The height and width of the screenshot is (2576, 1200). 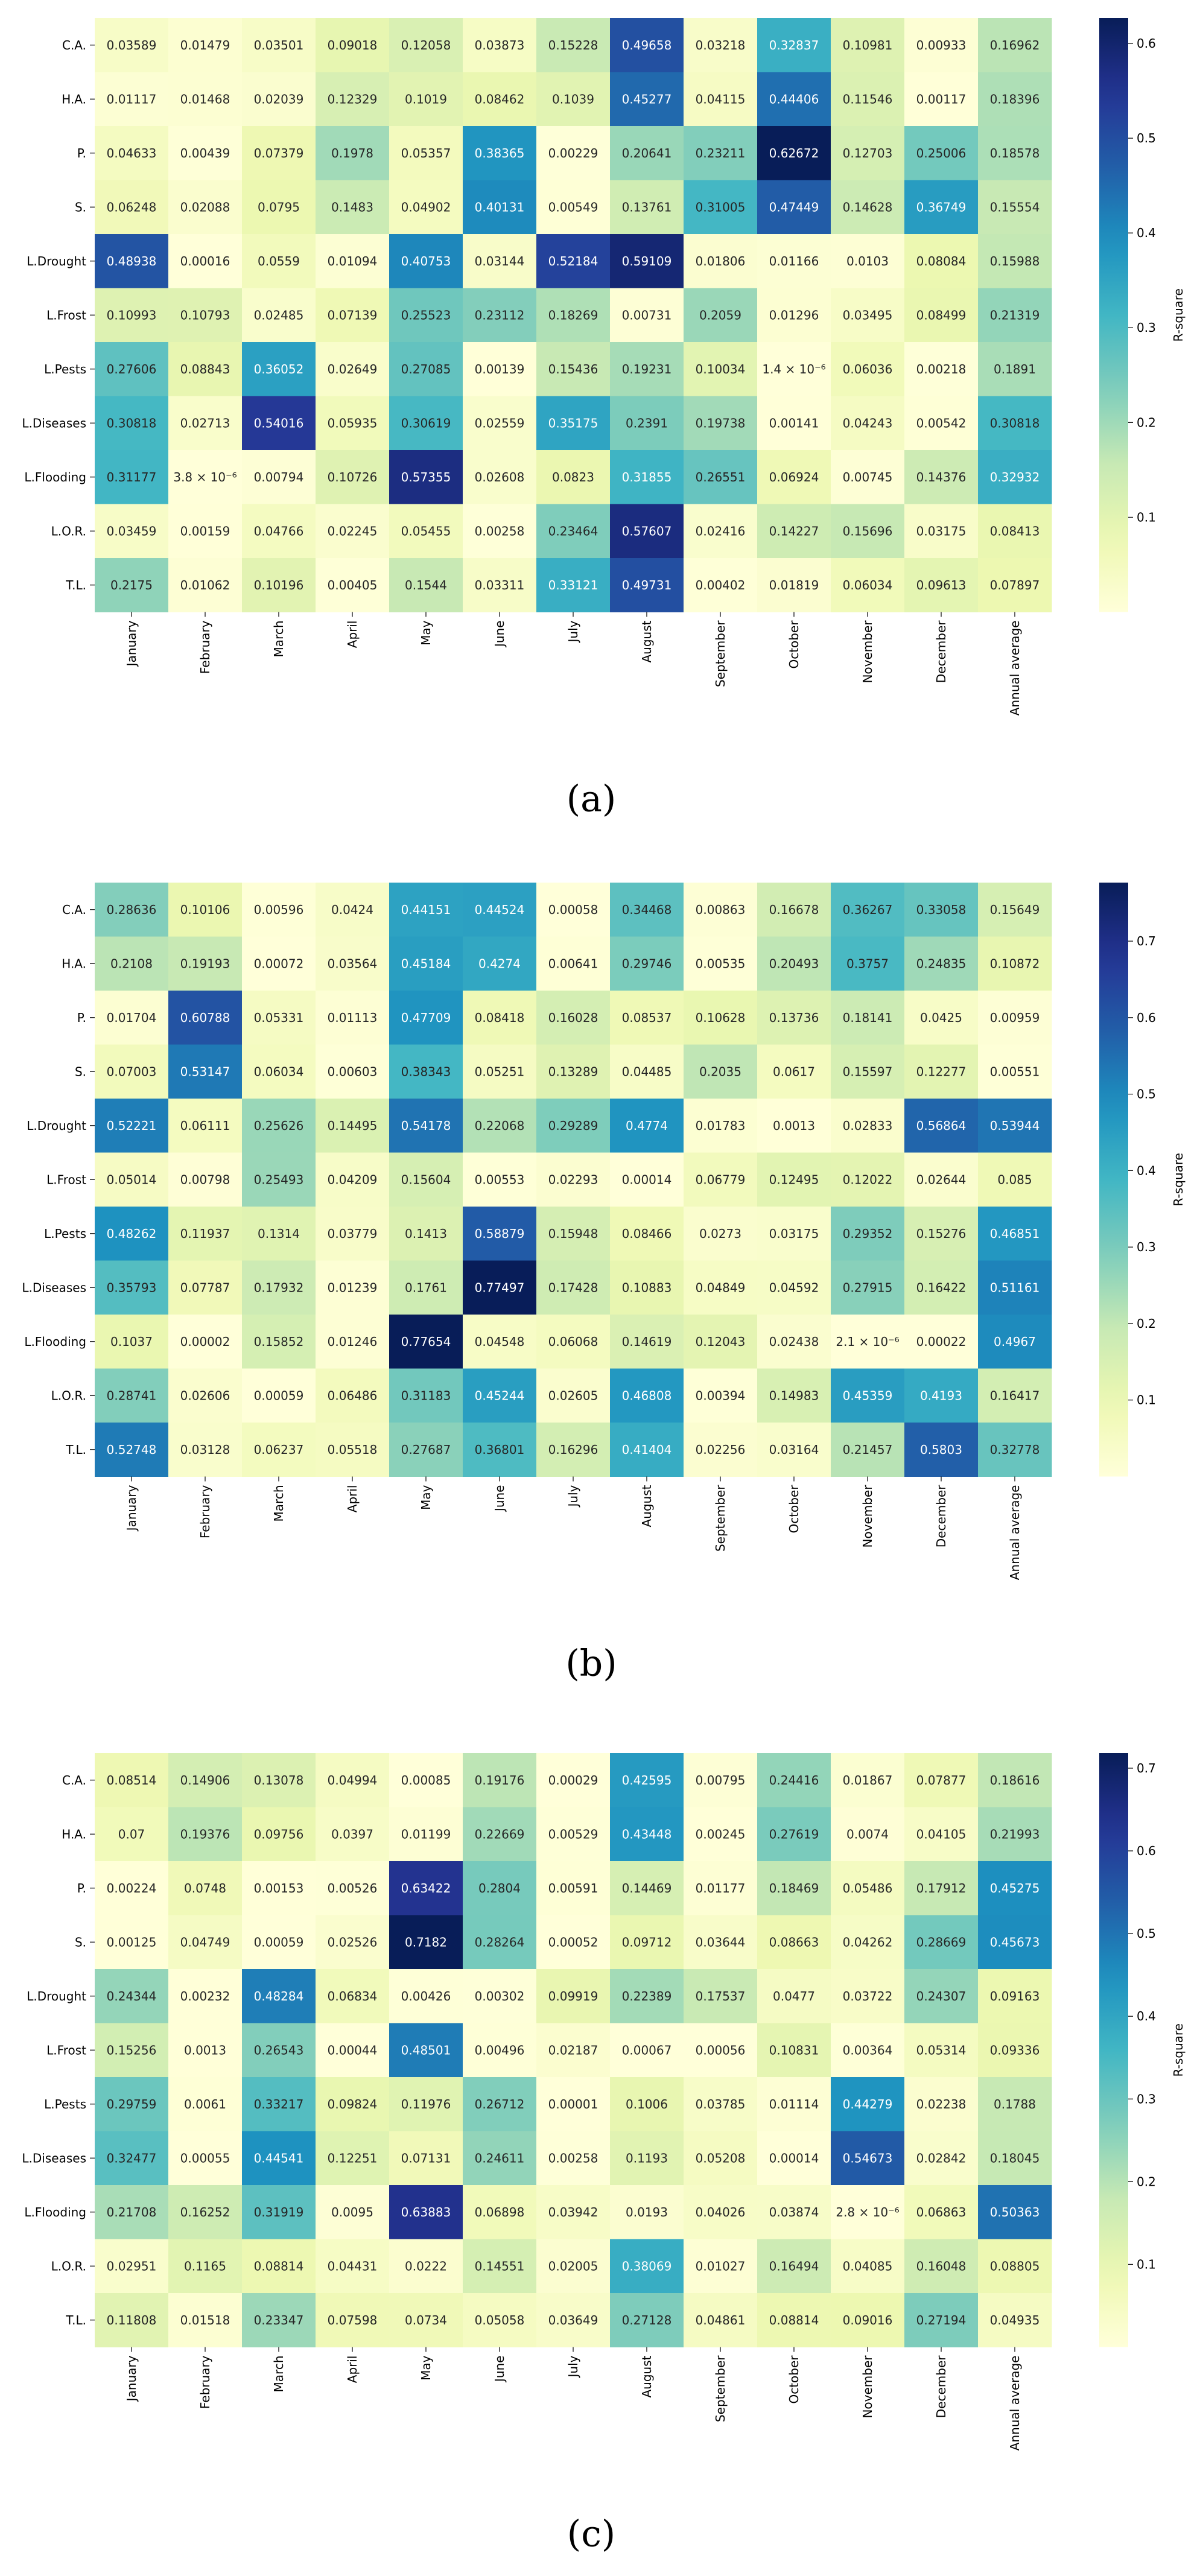 I want to click on cell-value-label: 0.12495, so click(x=794, y=1179).